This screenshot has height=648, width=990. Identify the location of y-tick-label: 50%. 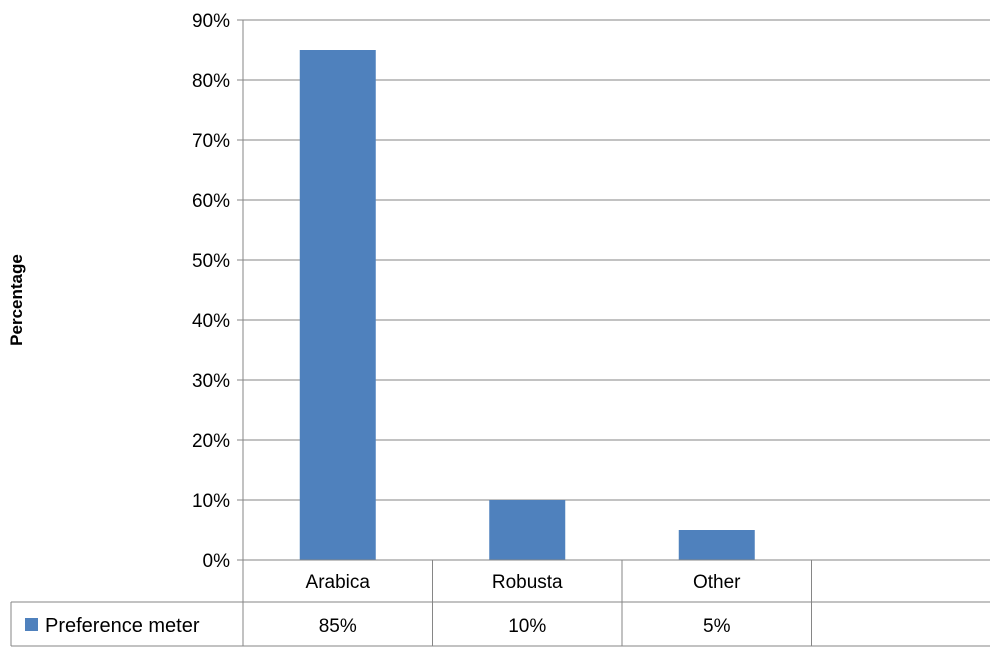
(211, 261).